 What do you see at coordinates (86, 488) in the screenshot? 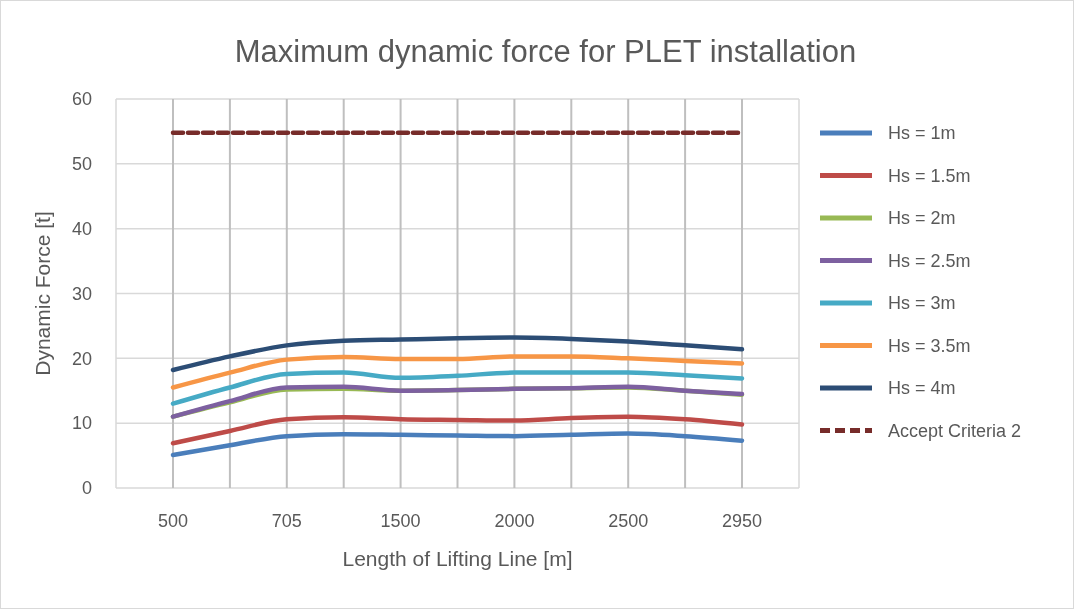
I see `y-tick-label: 0` at bounding box center [86, 488].